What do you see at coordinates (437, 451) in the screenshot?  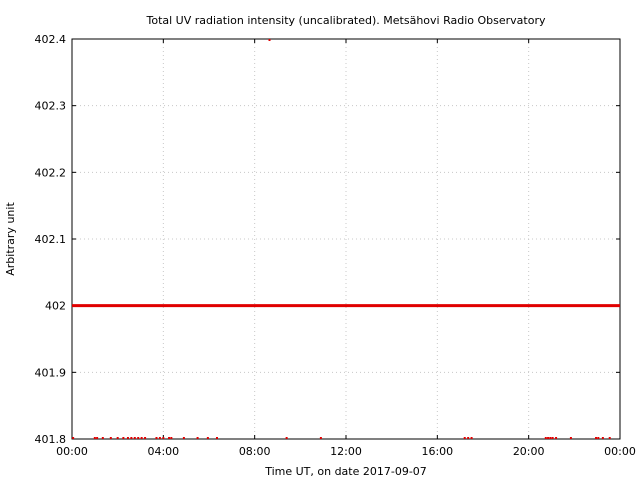 I see `x-tick-label: 16:00` at bounding box center [437, 451].